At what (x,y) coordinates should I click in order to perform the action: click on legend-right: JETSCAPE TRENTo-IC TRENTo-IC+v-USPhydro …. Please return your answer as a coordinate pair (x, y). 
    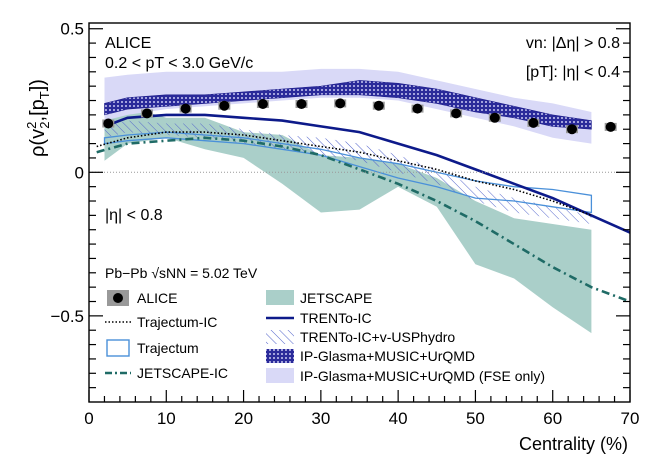
    Looking at the image, I should click on (405, 337).